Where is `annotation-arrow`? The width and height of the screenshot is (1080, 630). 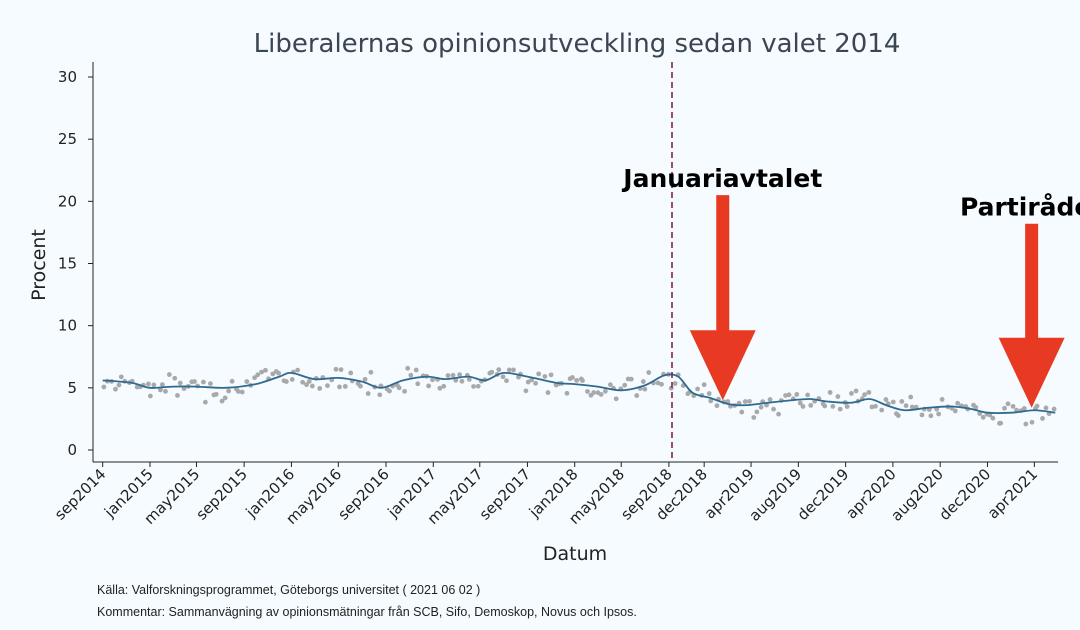
annotation-arrow is located at coordinates (1031, 315).